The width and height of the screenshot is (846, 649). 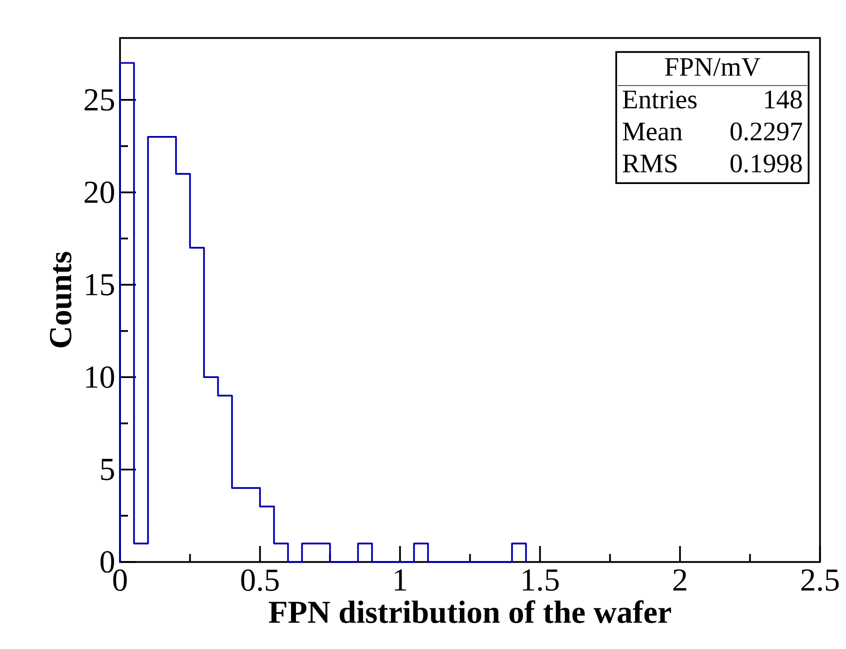 I want to click on annotation: FPN/mV, so click(x=712, y=67).